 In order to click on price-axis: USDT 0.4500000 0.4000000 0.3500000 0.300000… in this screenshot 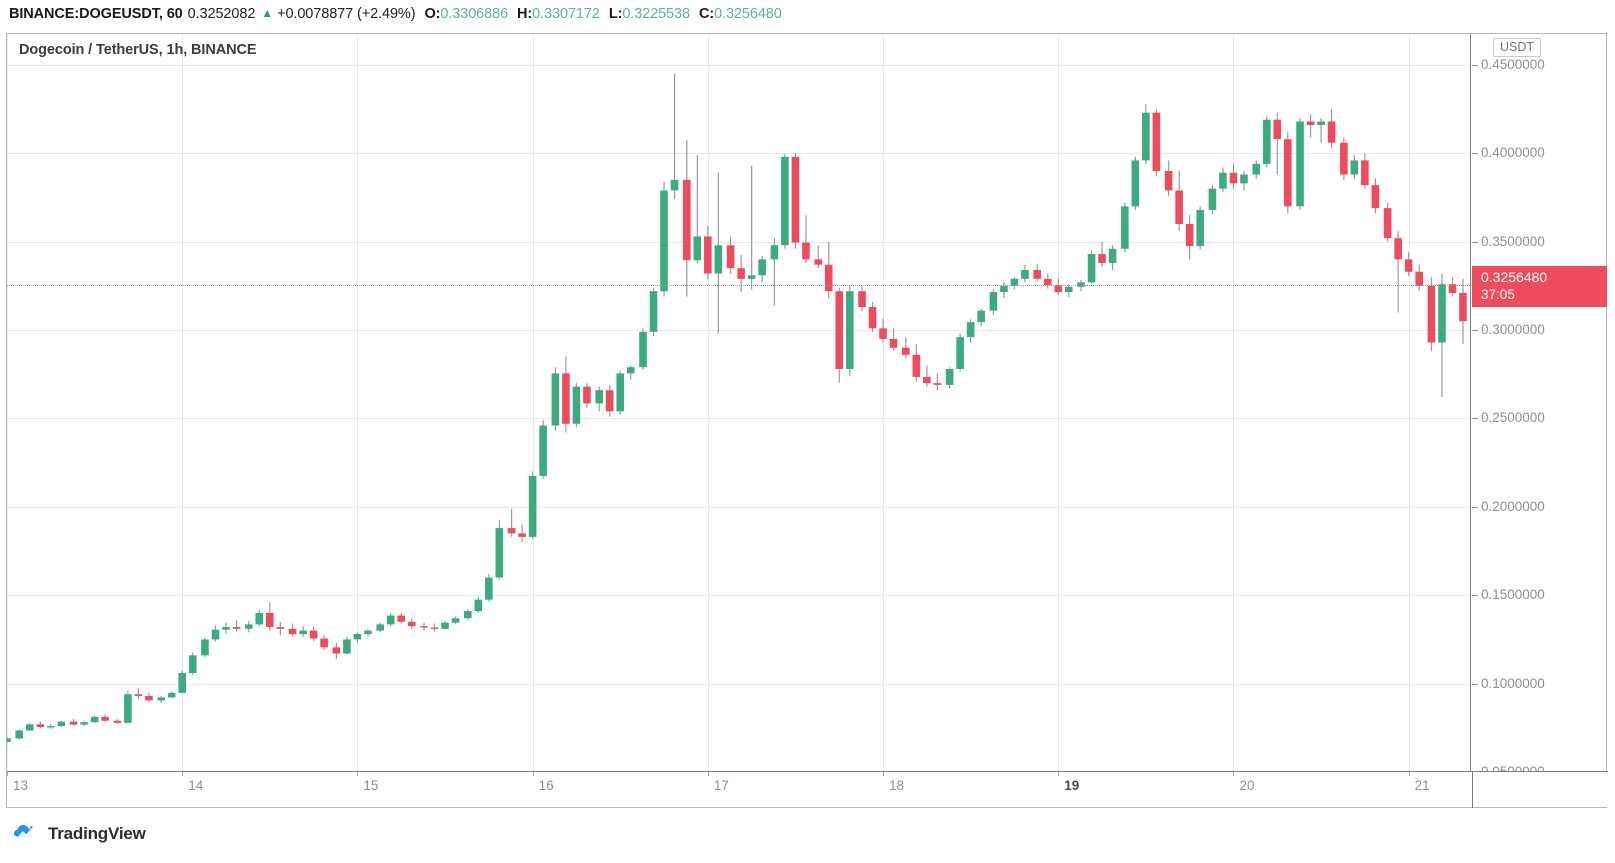, I will do `click(1538, 406)`.